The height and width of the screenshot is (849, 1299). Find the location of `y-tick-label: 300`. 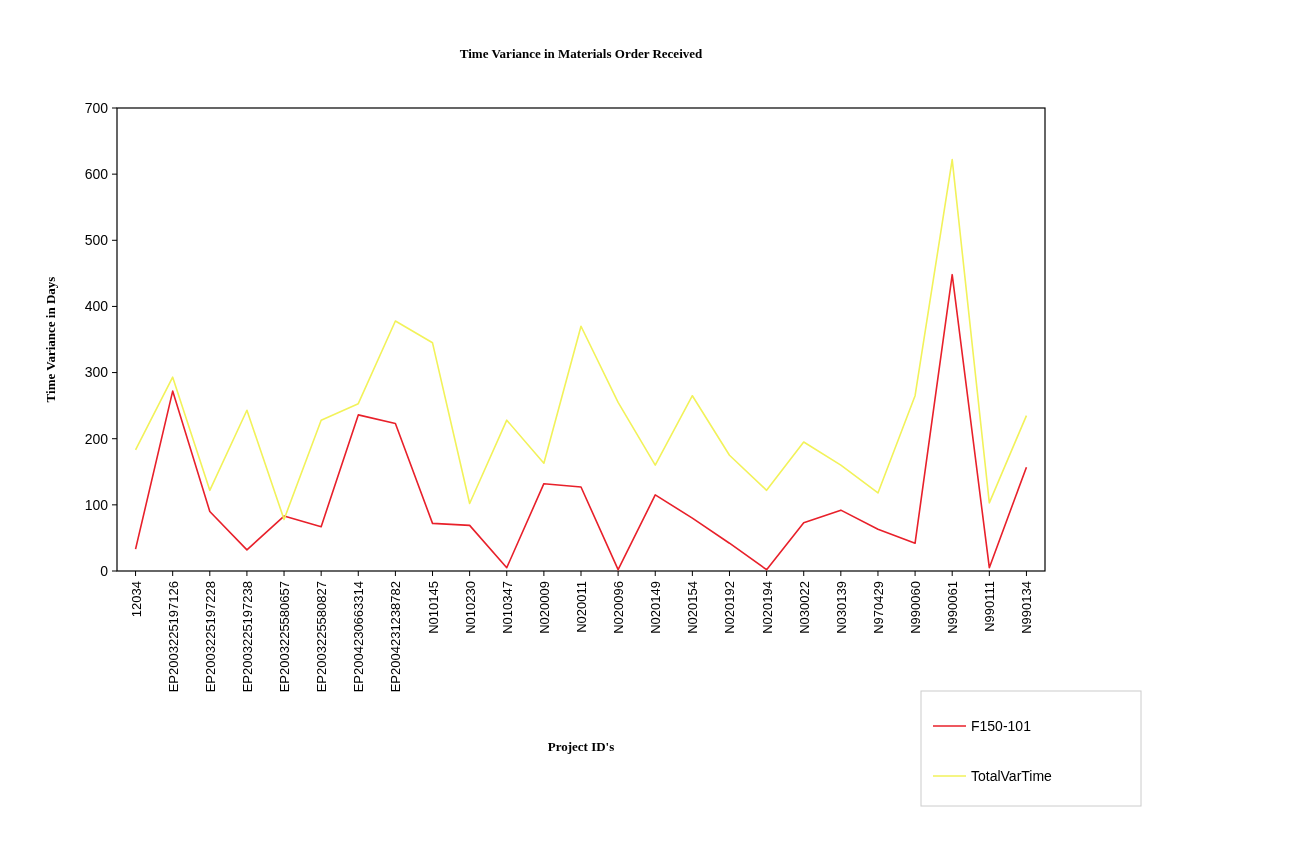

y-tick-label: 300 is located at coordinates (96, 372).